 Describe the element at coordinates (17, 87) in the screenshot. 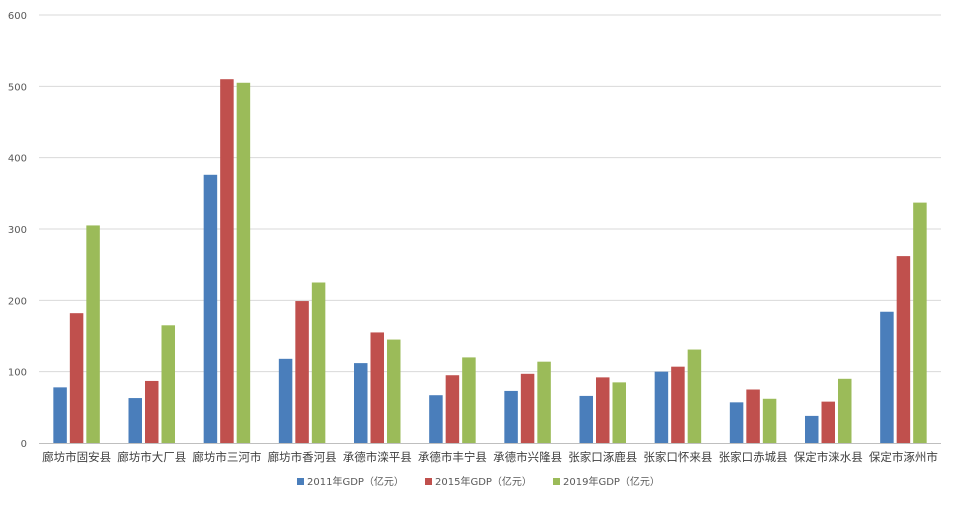

I see `y-tick-label: 500` at that location.